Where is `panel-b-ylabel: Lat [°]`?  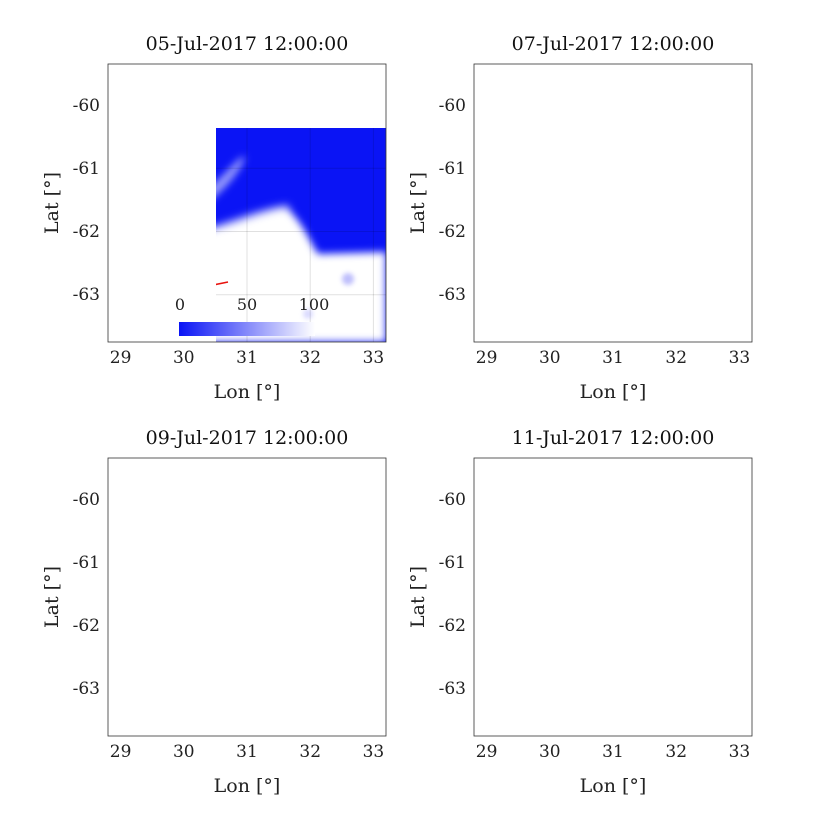 panel-b-ylabel: Lat [°] is located at coordinates (418, 203).